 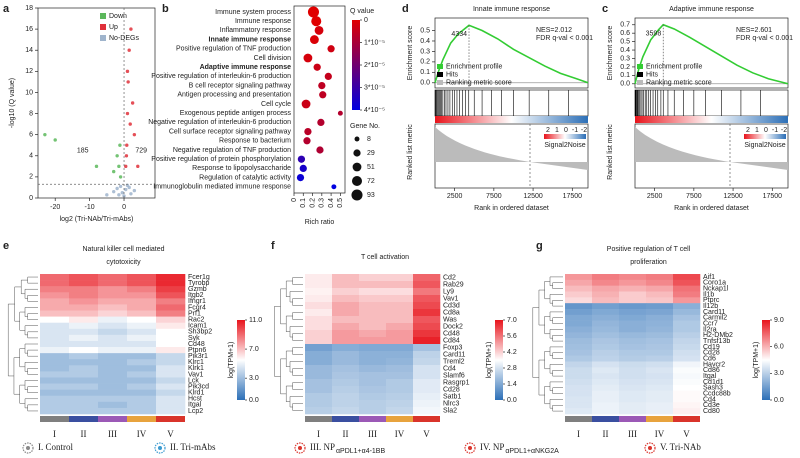 What do you see at coordinates (320, 222) in the screenshot?
I see `x-axis-label: Rich ratio` at bounding box center [320, 222].